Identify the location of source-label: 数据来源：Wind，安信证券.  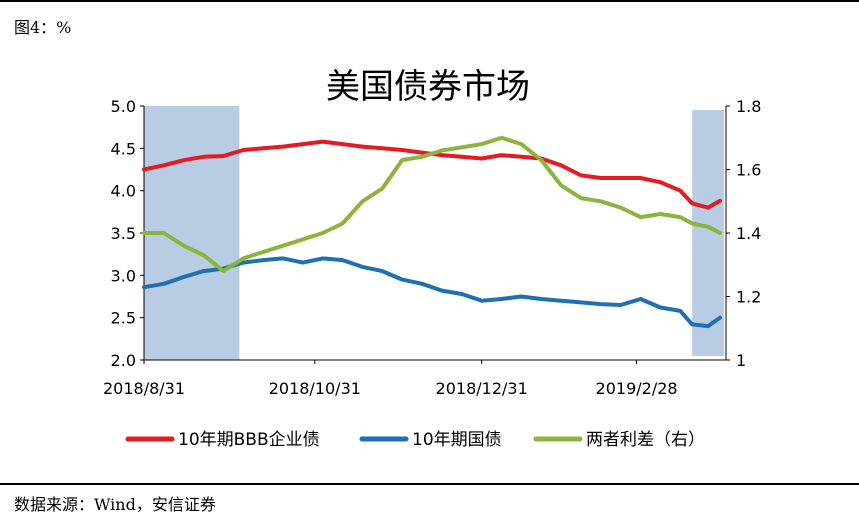
(115, 504).